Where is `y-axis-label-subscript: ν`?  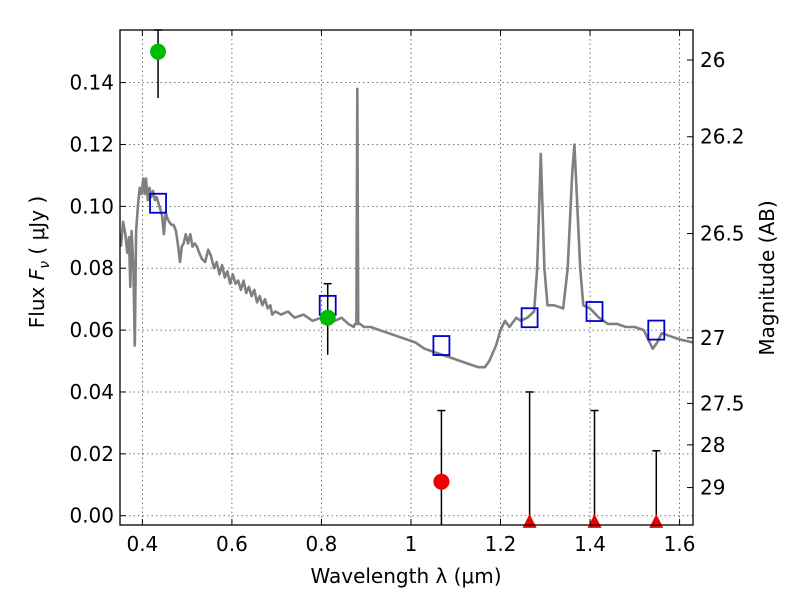 y-axis-label-subscript: ν is located at coordinates (45, 265).